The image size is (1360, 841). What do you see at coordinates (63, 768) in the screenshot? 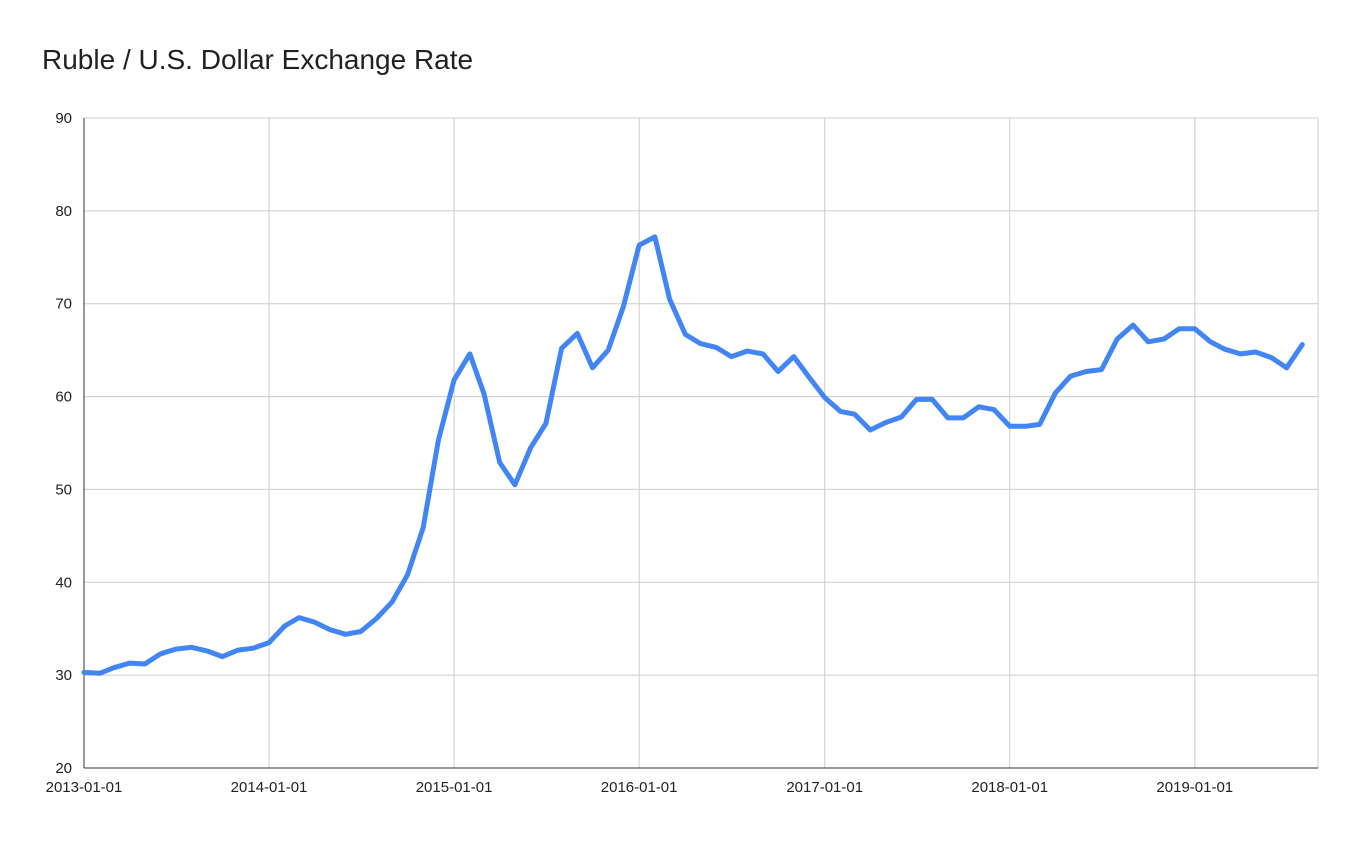
I see `y-tick-label: 20` at bounding box center [63, 768].